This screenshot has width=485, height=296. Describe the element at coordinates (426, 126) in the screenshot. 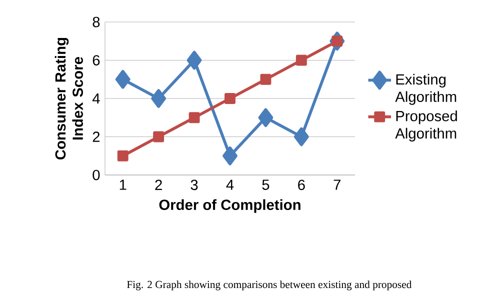

I see `legend-label: Proposed Algorithm` at that location.